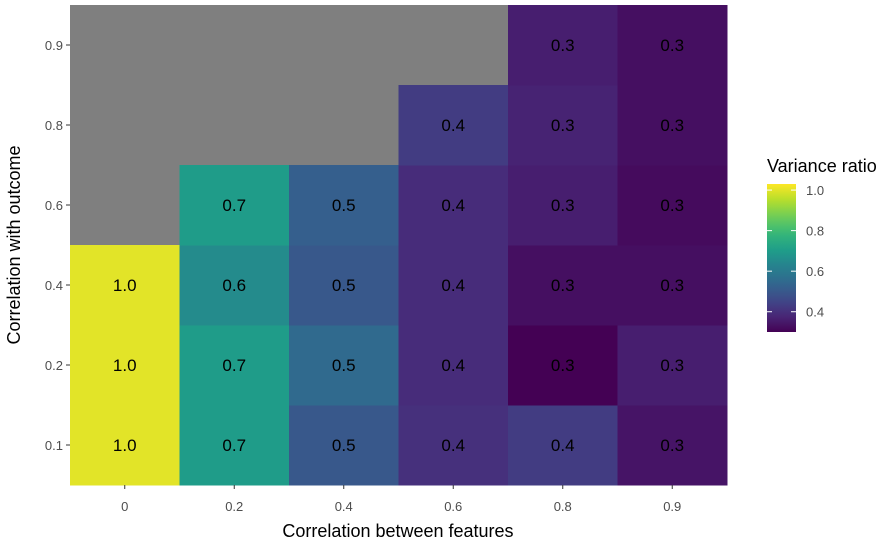  I want to click on x-tick-label: 0.2, so click(234, 506).